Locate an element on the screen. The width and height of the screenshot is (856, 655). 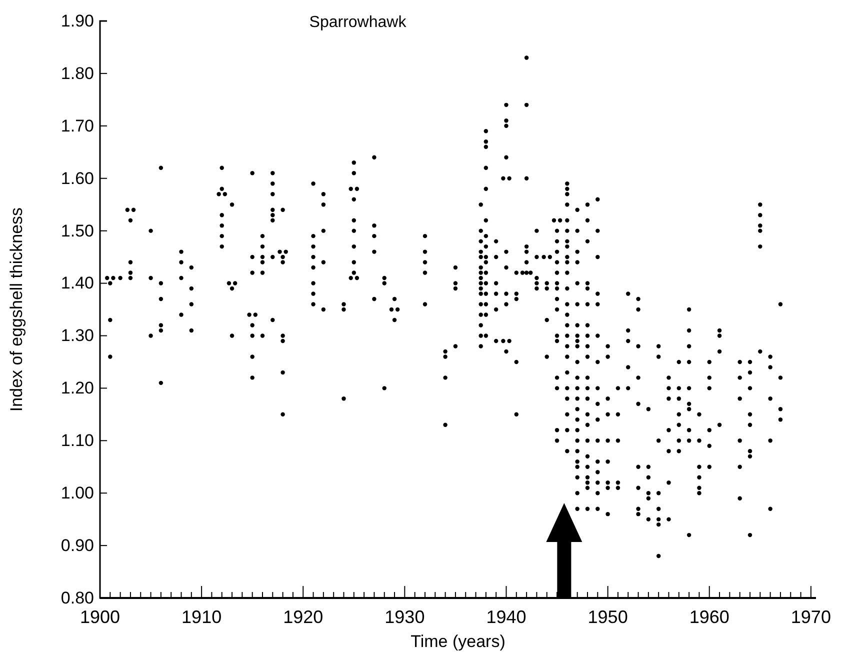
y-tick-label: 1.40 is located at coordinates (77, 283).